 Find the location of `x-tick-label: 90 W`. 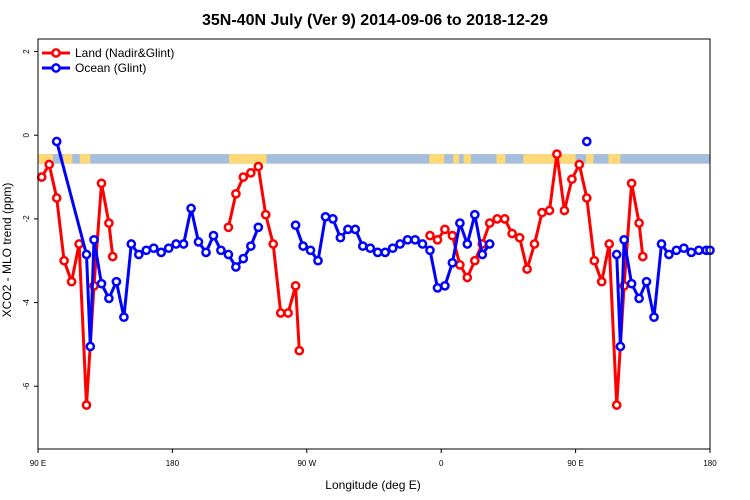

x-tick-label: 90 W is located at coordinates (306, 463).